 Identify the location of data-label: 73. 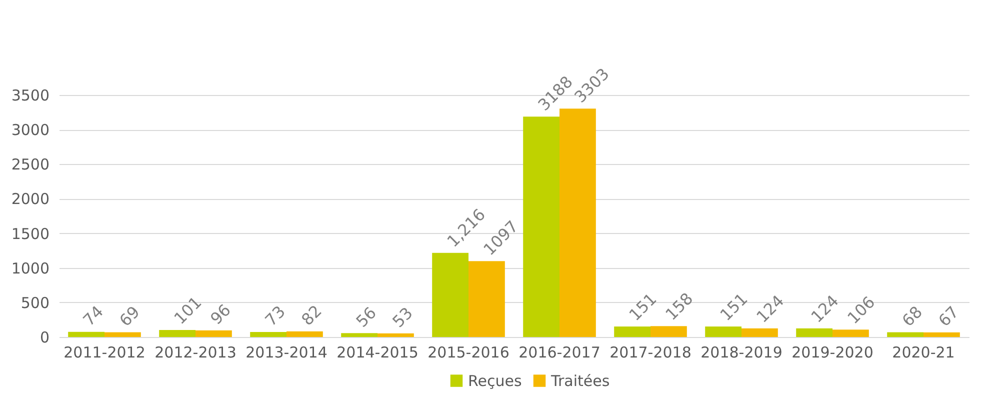
(275, 316).